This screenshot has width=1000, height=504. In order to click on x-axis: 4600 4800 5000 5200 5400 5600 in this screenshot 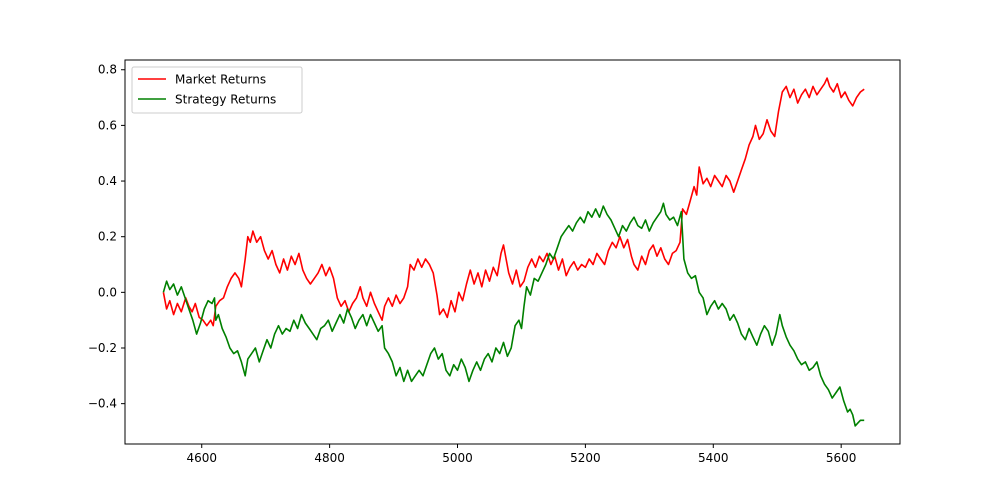, I will do `click(521, 454)`.